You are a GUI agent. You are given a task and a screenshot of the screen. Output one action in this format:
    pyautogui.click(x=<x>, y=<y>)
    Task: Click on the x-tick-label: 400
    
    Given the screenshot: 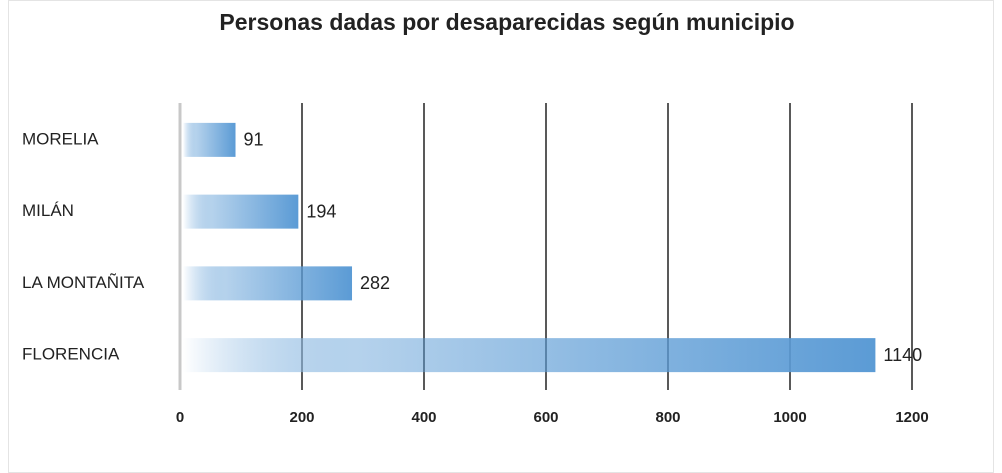 What is the action you would take?
    pyautogui.click(x=423, y=417)
    